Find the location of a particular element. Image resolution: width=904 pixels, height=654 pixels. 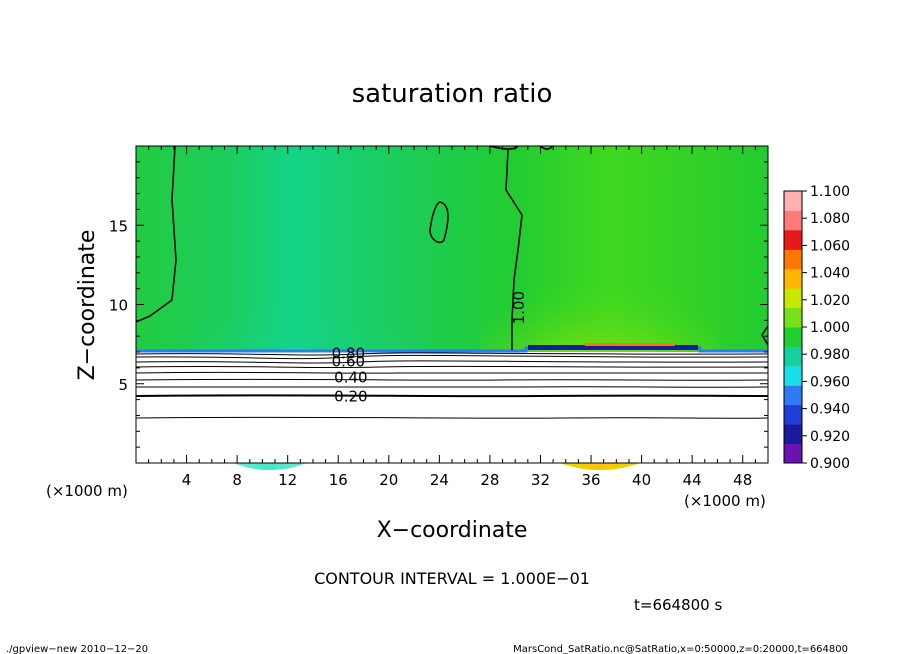

colorbar-label: 1.100 is located at coordinates (830, 192).